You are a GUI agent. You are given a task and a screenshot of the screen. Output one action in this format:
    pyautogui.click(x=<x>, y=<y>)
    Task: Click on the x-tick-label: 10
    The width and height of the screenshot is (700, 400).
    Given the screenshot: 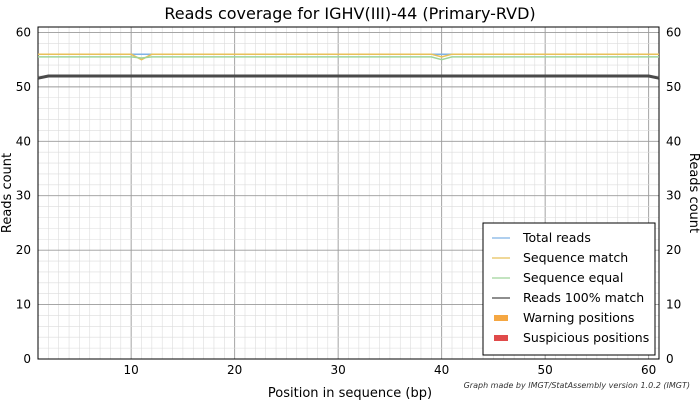 What is the action you would take?
    pyautogui.click(x=131, y=370)
    